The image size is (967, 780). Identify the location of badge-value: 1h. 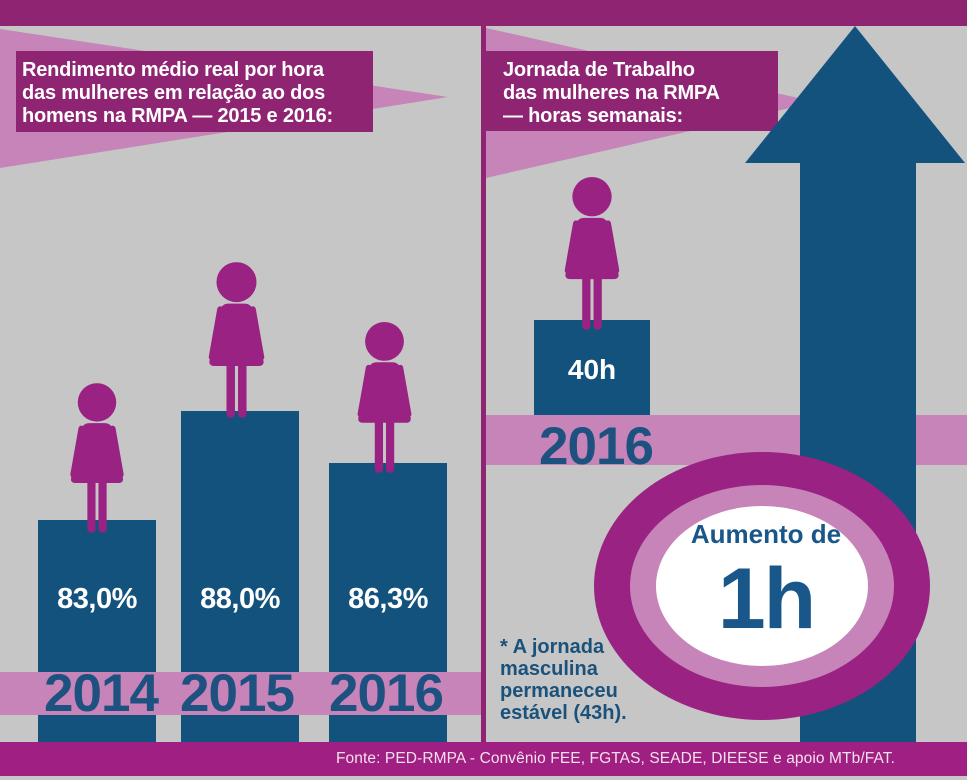
(766, 599).